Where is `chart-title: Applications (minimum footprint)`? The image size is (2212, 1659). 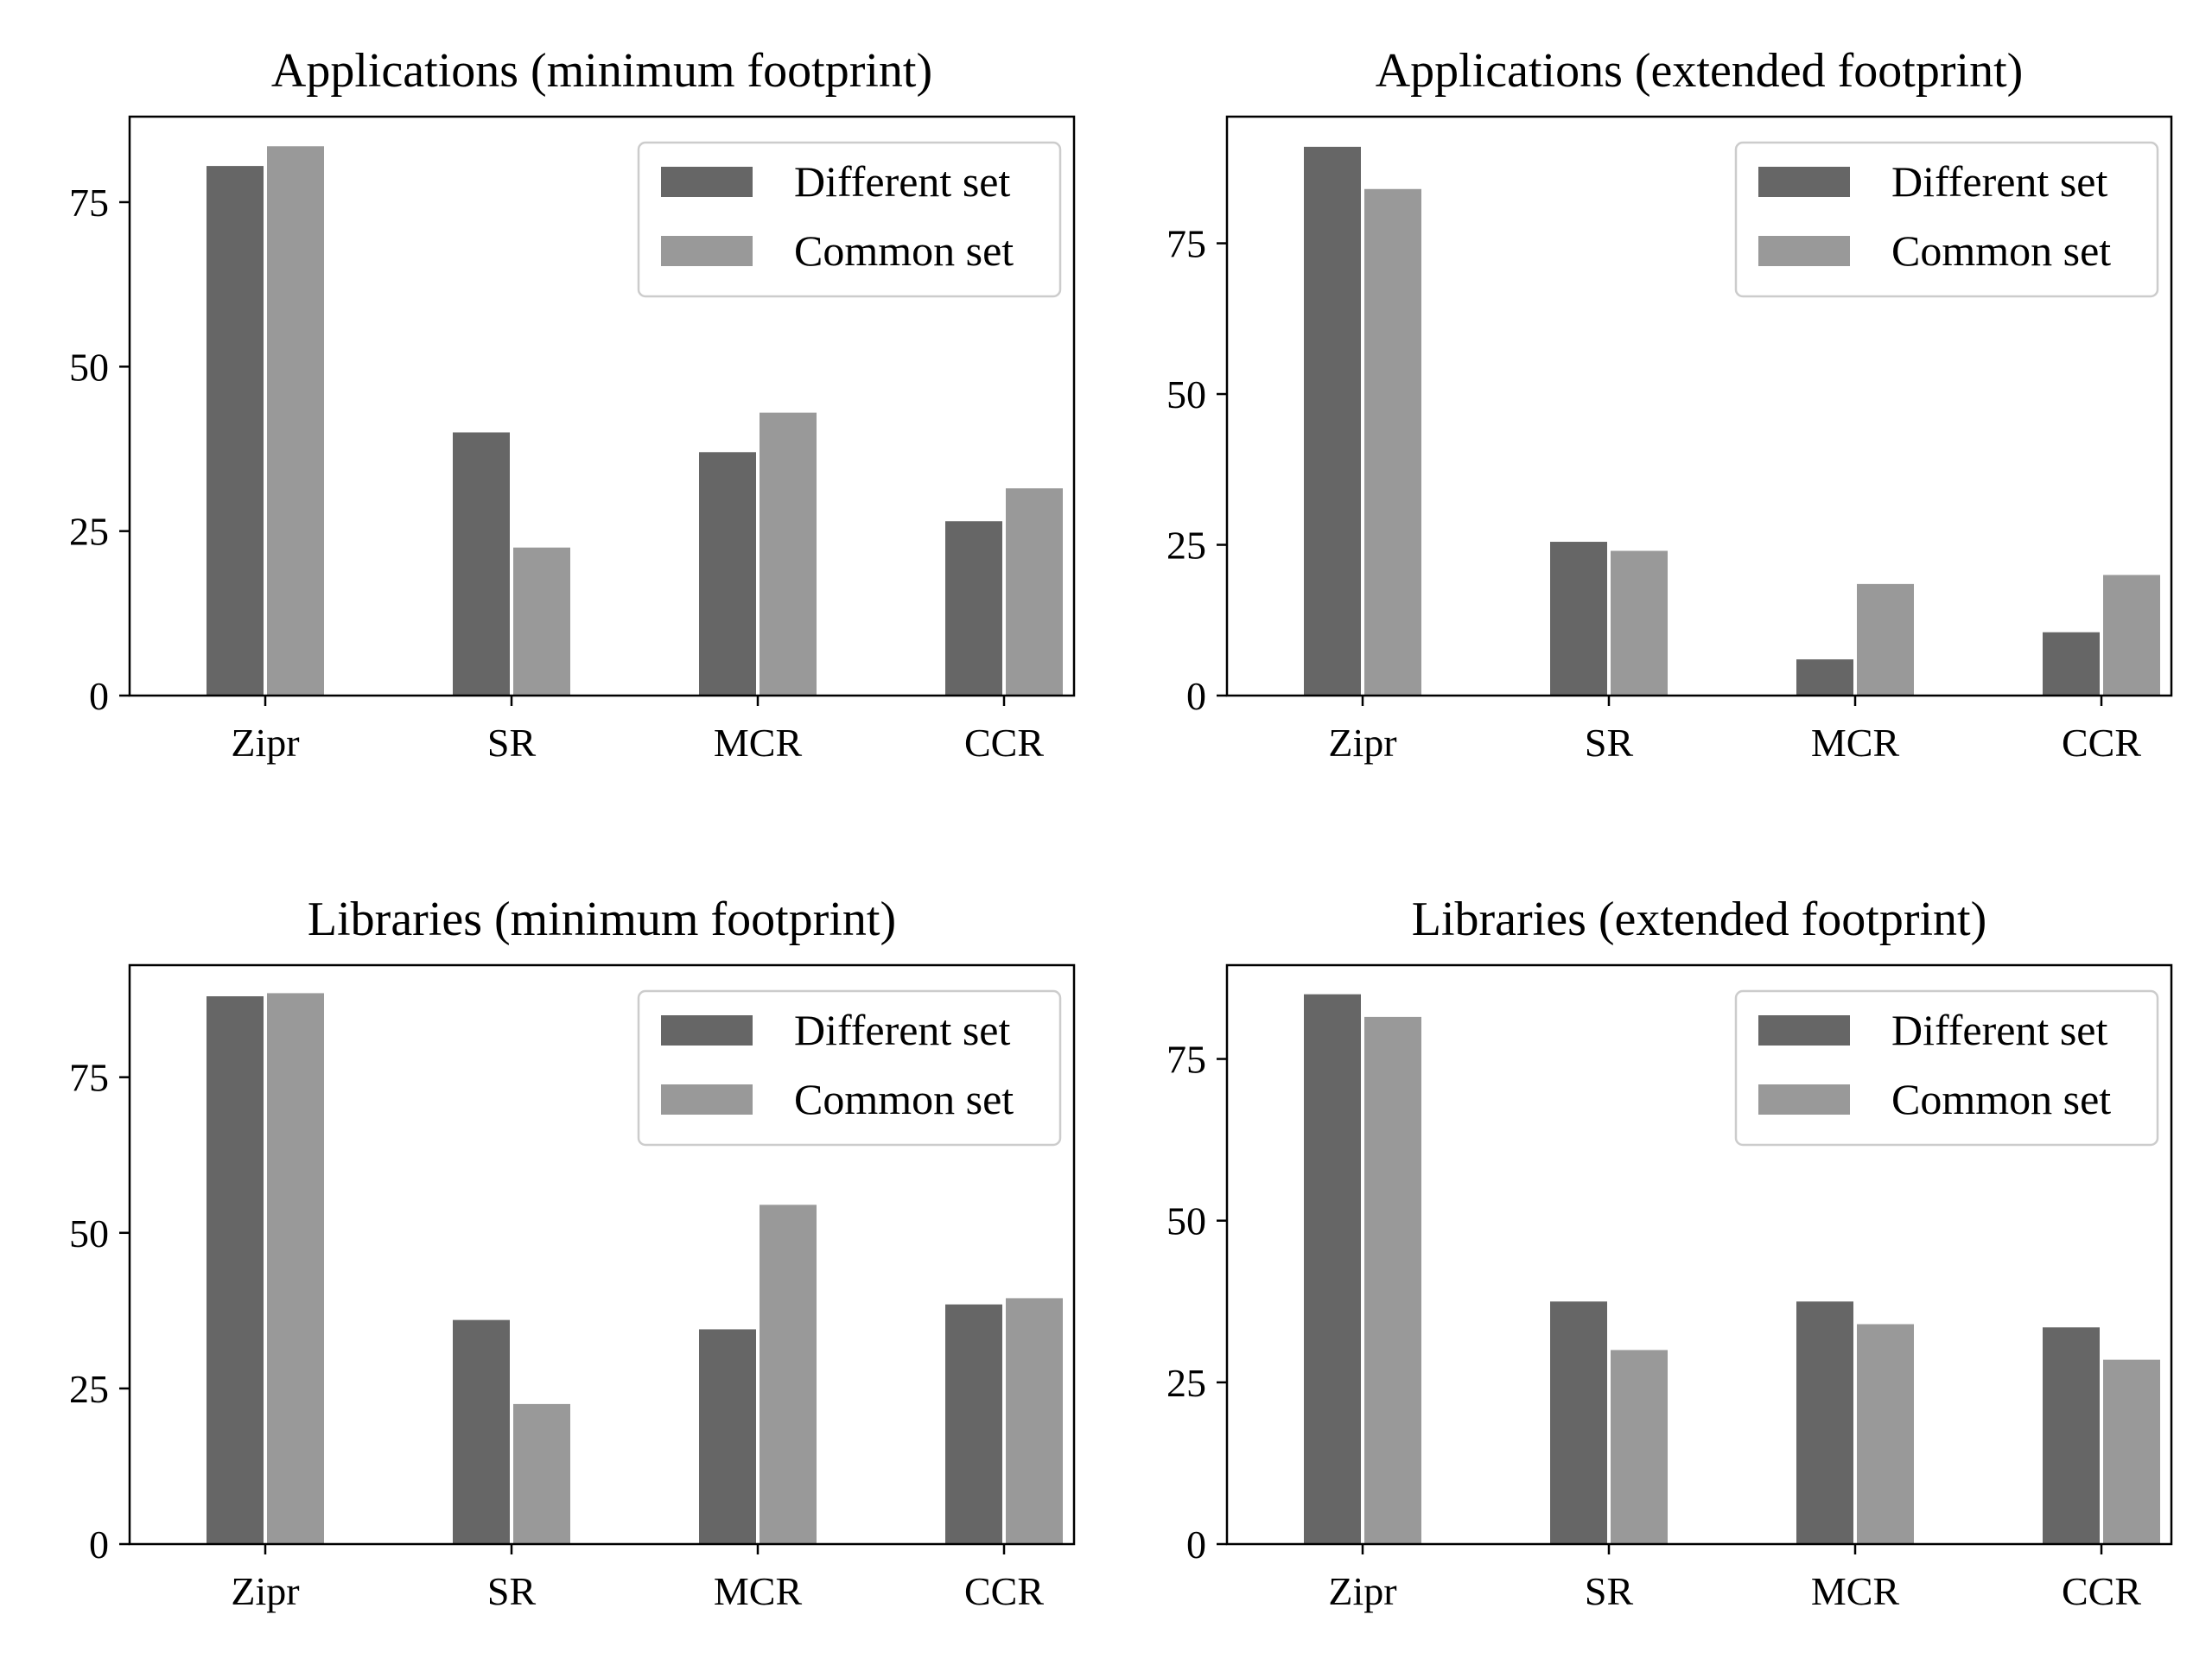
chart-title: Applications (minimum footprint) is located at coordinates (601, 71).